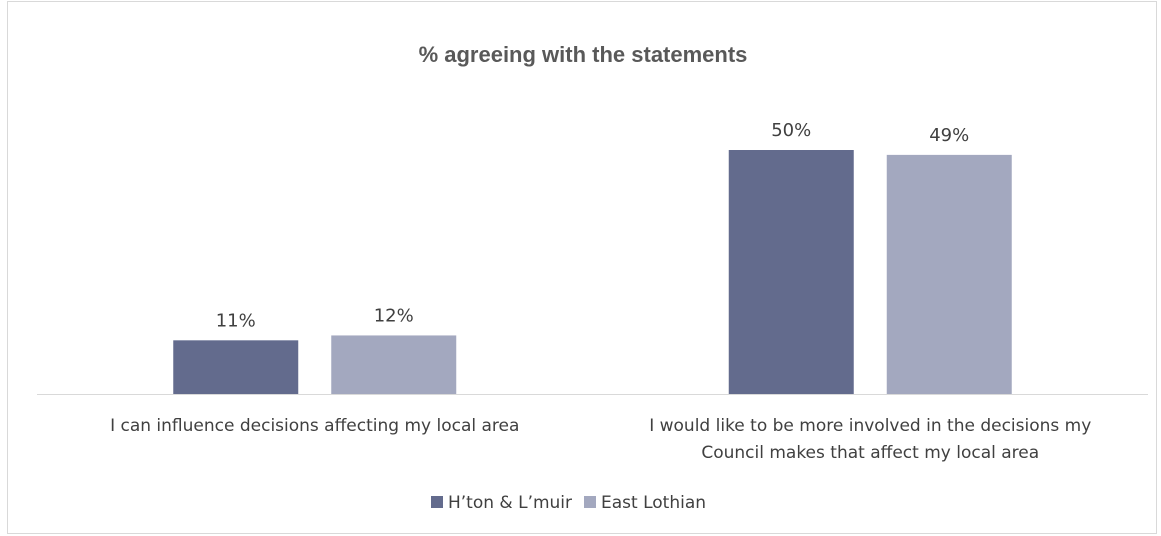  Describe the element at coordinates (791, 130) in the screenshot. I see `data-label: 50%` at that location.